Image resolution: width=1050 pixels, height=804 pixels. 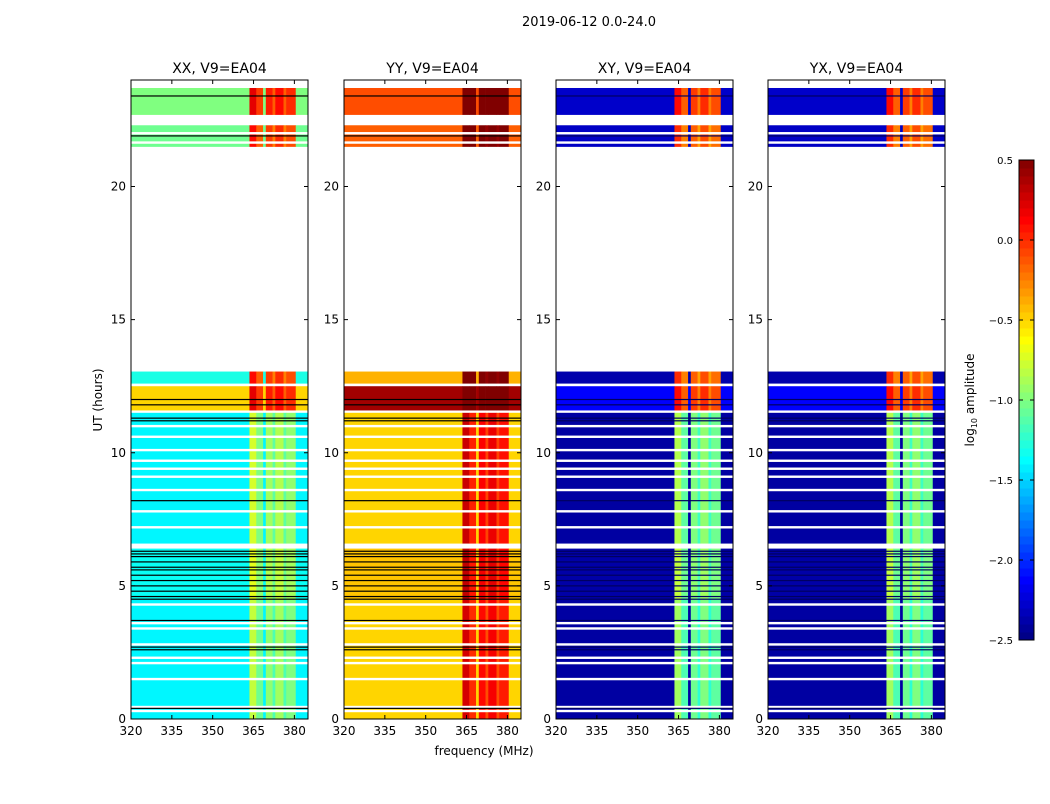 What do you see at coordinates (294, 731) in the screenshot?
I see `x-tick-label: 380` at bounding box center [294, 731].